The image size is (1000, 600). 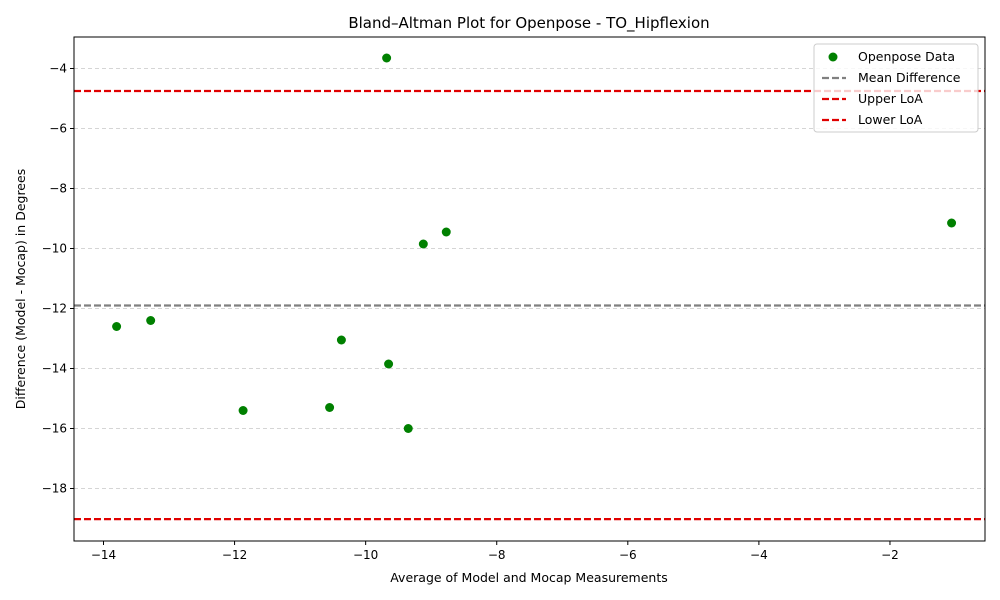 I want to click on legend-box, so click(x=896, y=88).